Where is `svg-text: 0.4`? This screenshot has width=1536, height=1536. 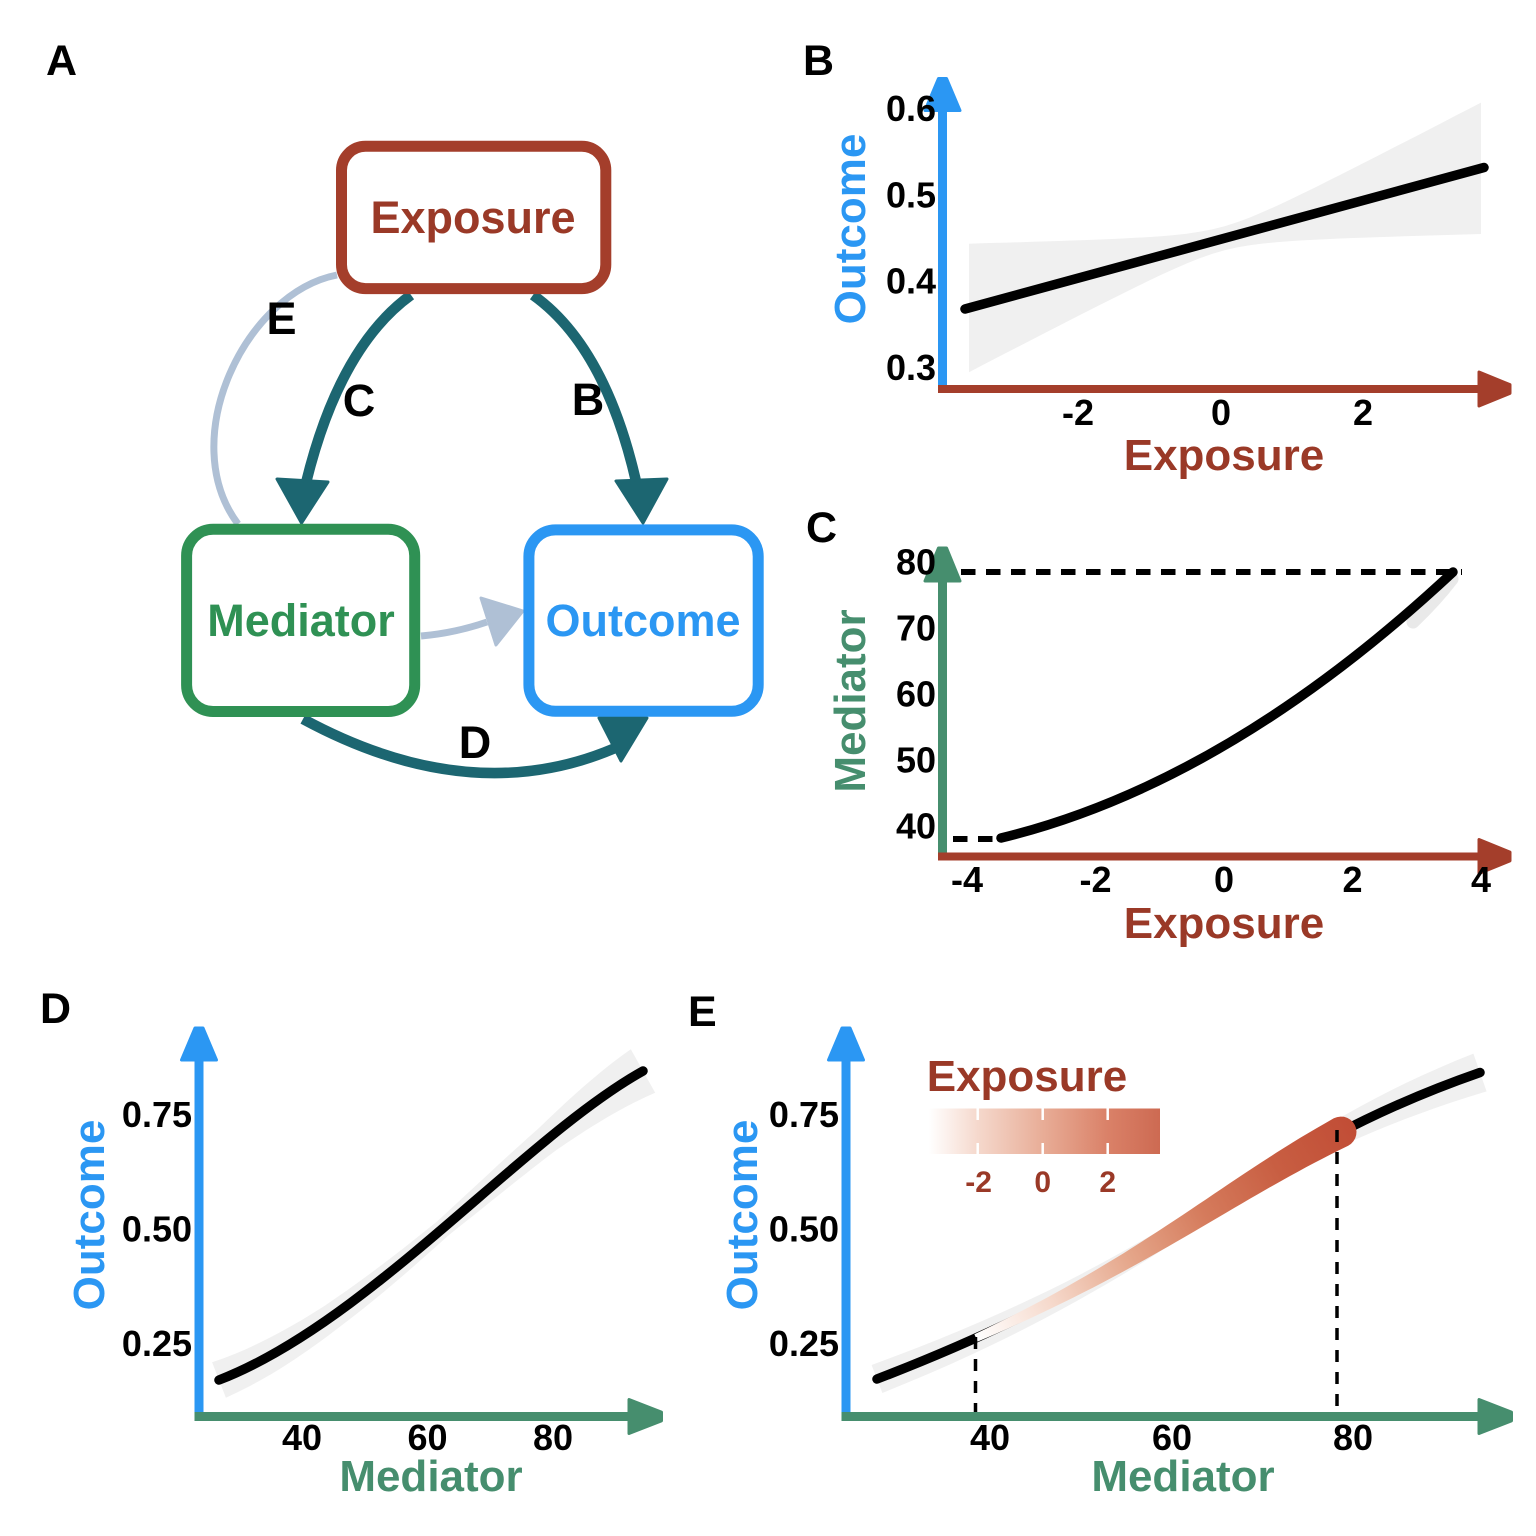 svg-text: 0.4 is located at coordinates (911, 281).